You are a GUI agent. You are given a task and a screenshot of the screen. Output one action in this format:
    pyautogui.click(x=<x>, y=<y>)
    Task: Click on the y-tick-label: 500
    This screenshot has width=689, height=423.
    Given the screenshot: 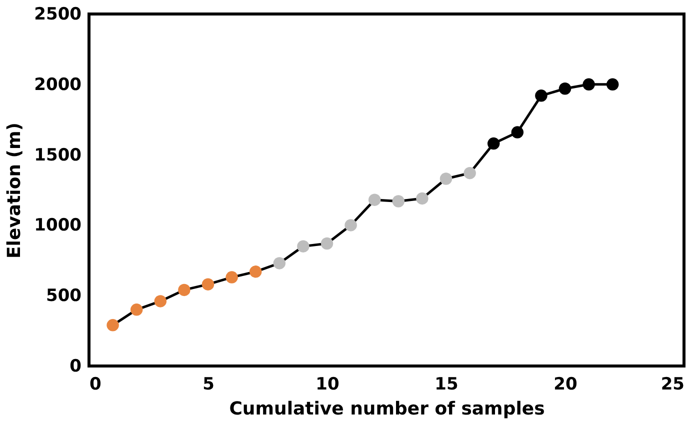 What is the action you would take?
    pyautogui.click(x=64, y=296)
    